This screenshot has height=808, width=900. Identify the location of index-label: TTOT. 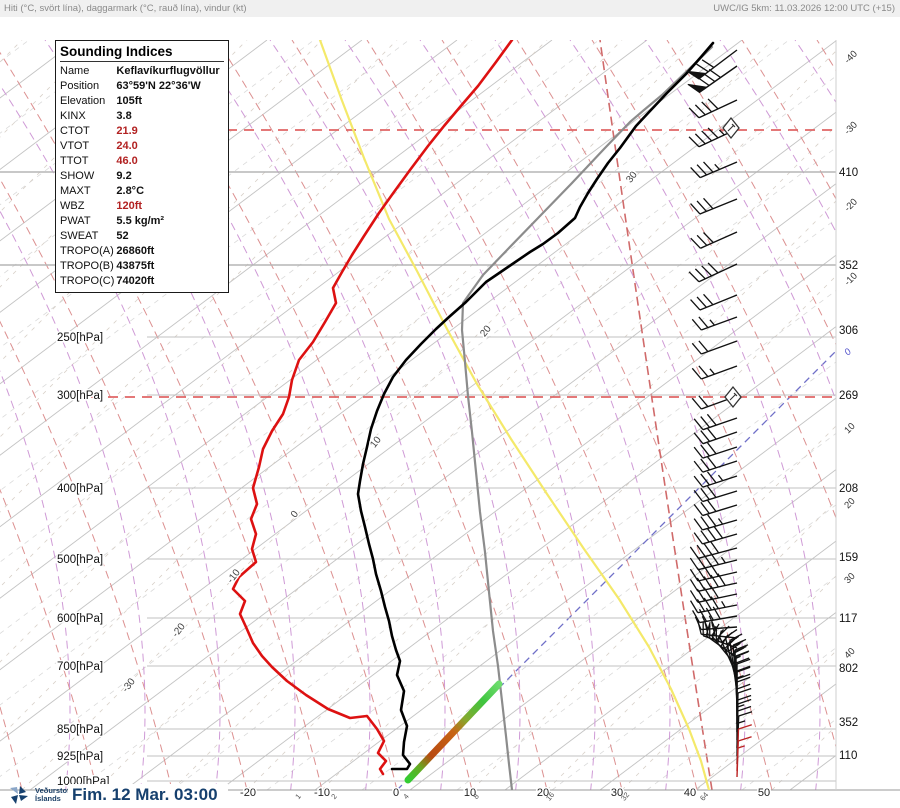
(74, 161).